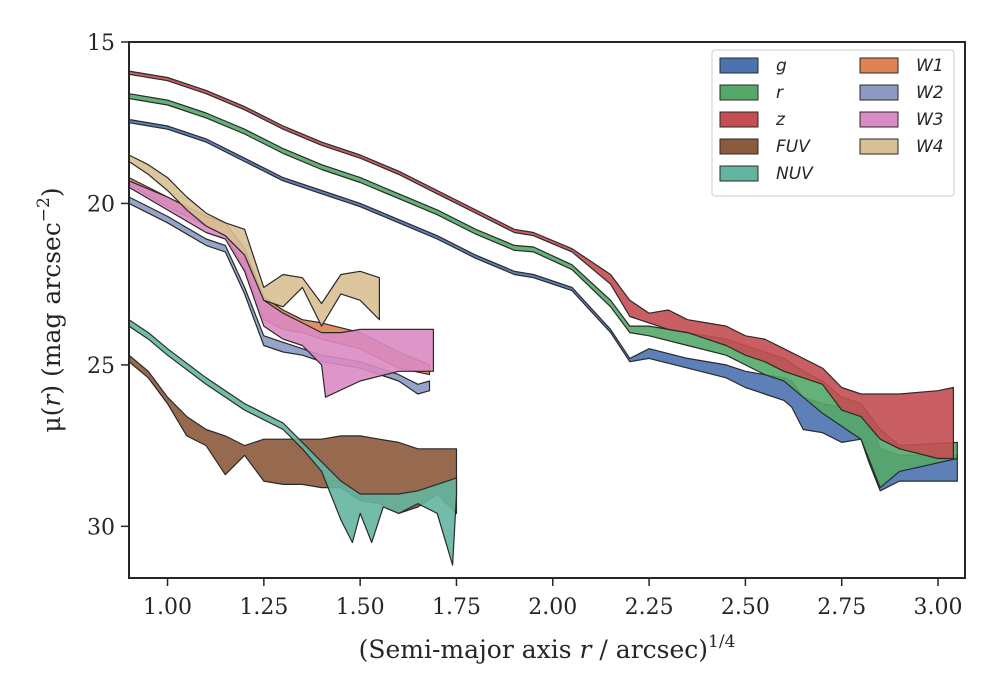 This screenshot has width=1000, height=700. Describe the element at coordinates (101, 527) in the screenshot. I see `y-tick-label: 30` at that location.